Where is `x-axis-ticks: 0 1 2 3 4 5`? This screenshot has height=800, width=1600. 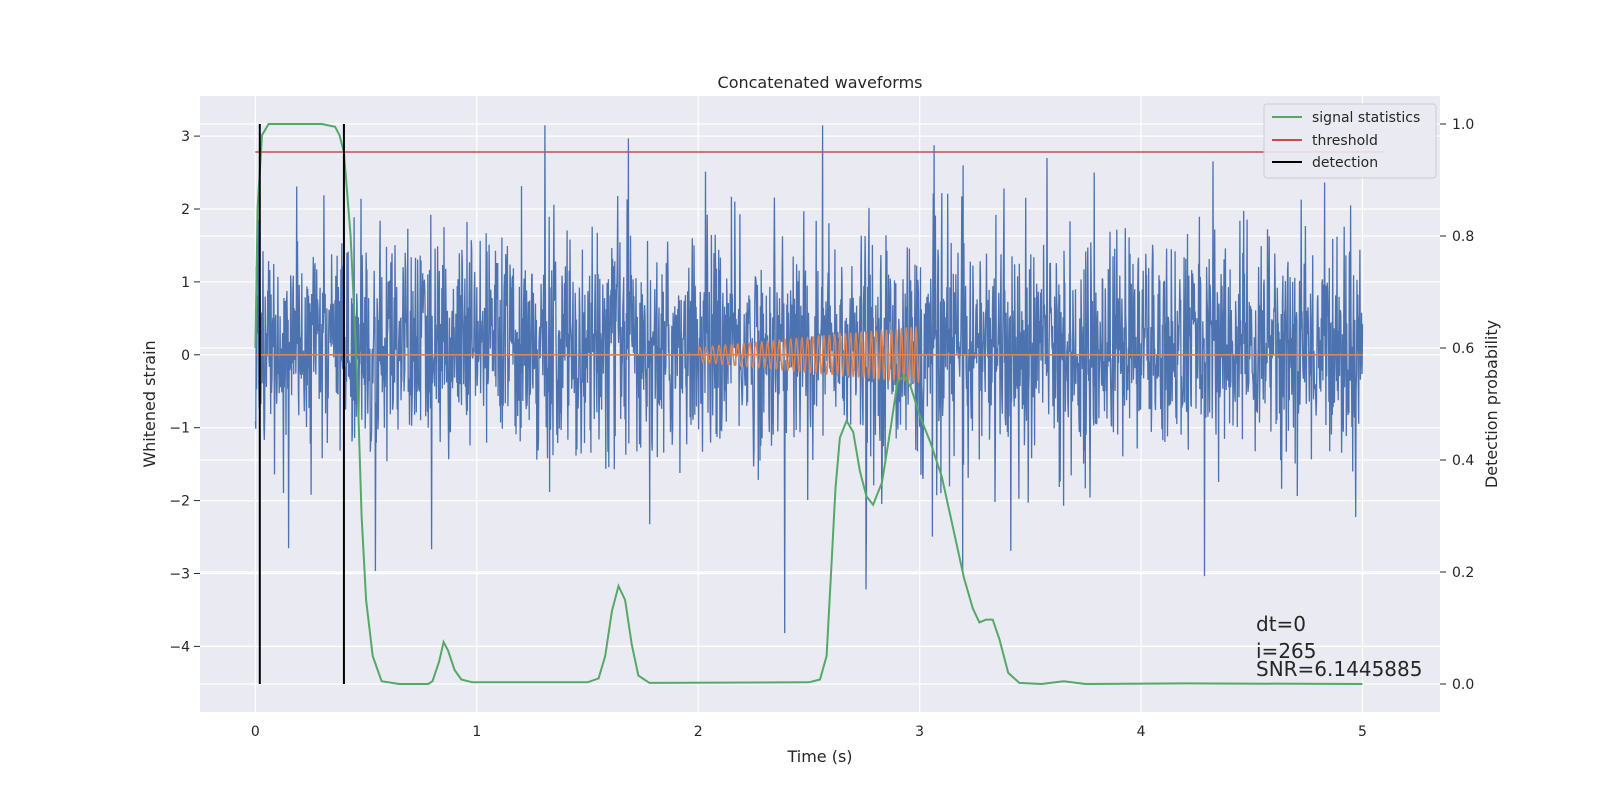
x-axis-ticks: 0 1 2 3 4 5 is located at coordinates (809, 732).